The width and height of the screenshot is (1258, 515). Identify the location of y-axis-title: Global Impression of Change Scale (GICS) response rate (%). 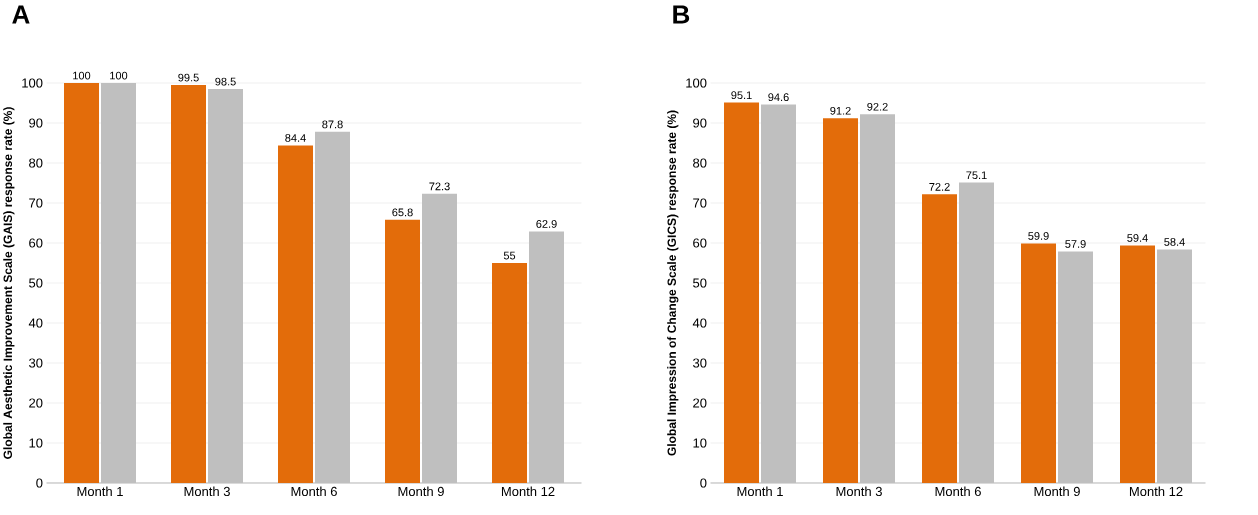
(673, 283).